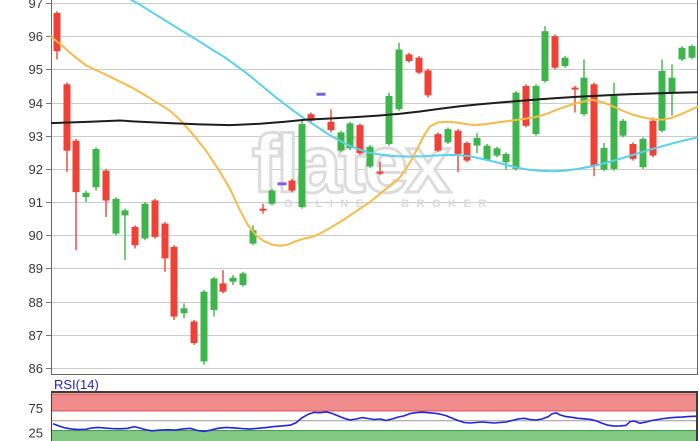 The height and width of the screenshot is (441, 700). What do you see at coordinates (36, 5) in the screenshot?
I see `y-axis-label: 97` at bounding box center [36, 5].